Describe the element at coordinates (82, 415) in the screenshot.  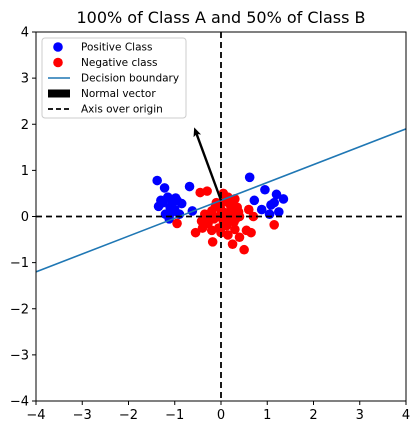
I see `x-tick-label: −3` at that location.